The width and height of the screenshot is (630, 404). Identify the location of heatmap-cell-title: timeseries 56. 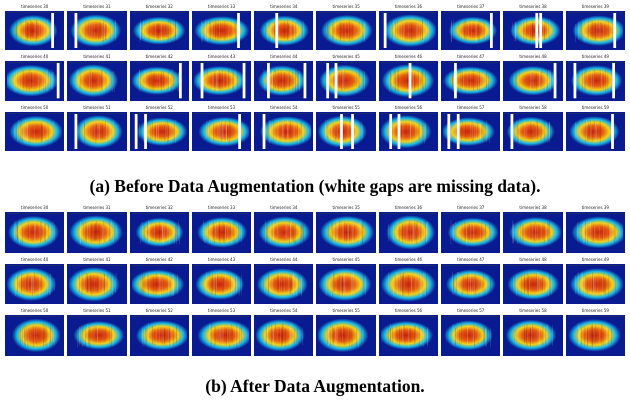
(408, 107).